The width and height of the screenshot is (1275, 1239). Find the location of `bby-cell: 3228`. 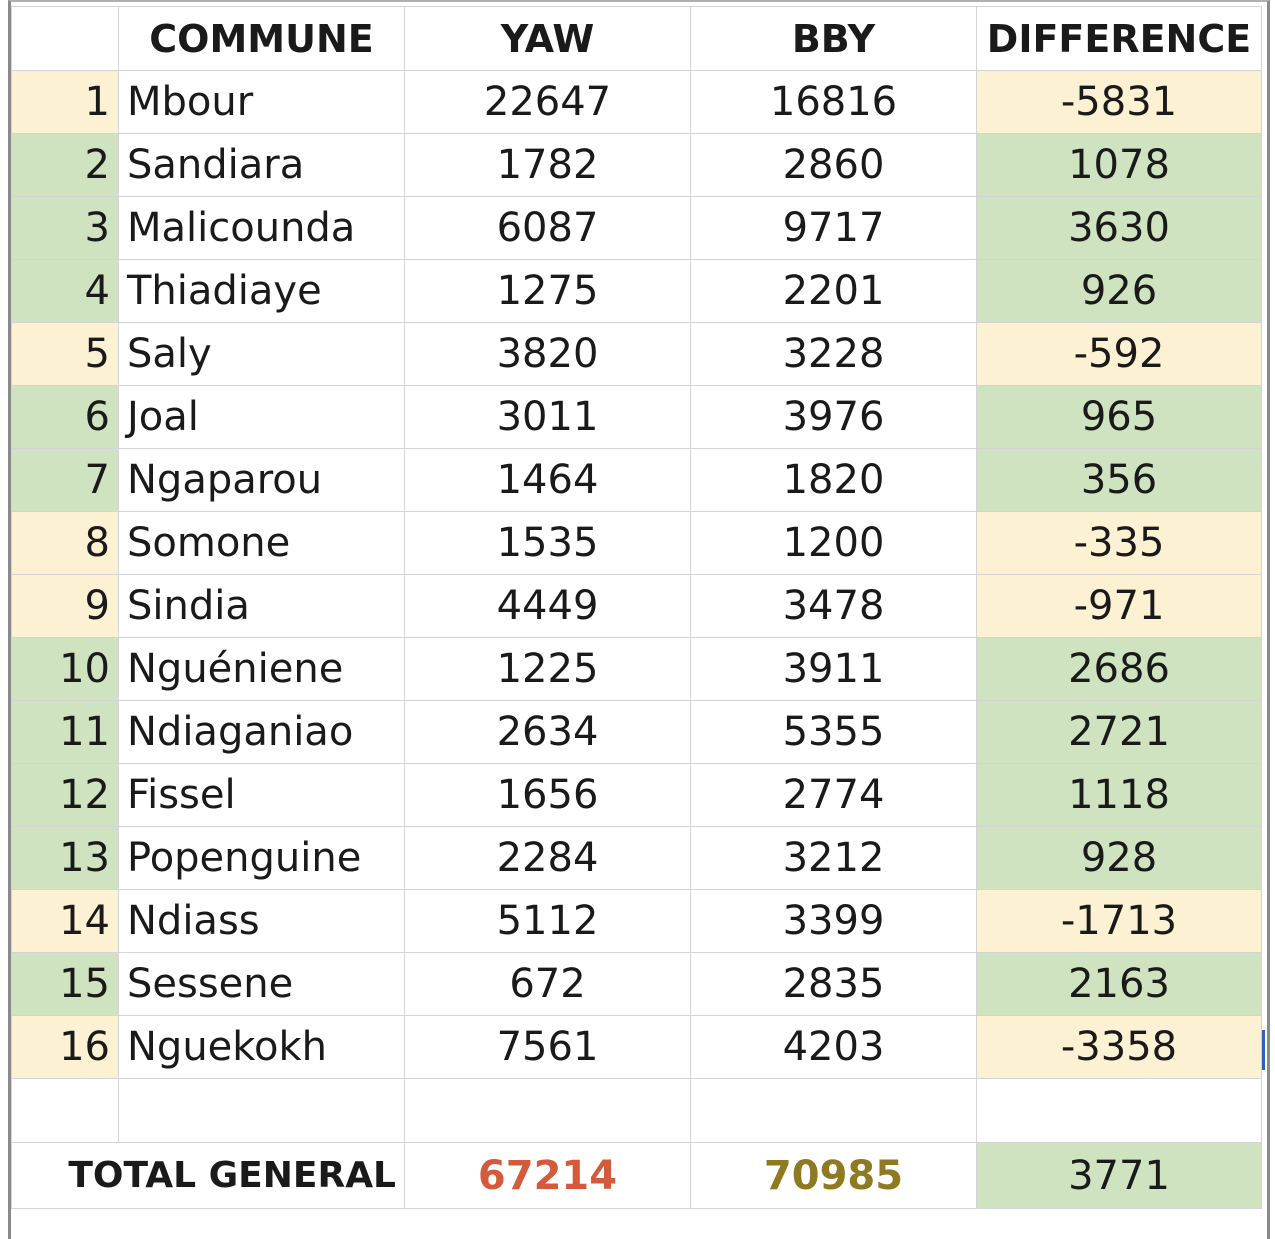

bby-cell: 3228 is located at coordinates (833, 354).